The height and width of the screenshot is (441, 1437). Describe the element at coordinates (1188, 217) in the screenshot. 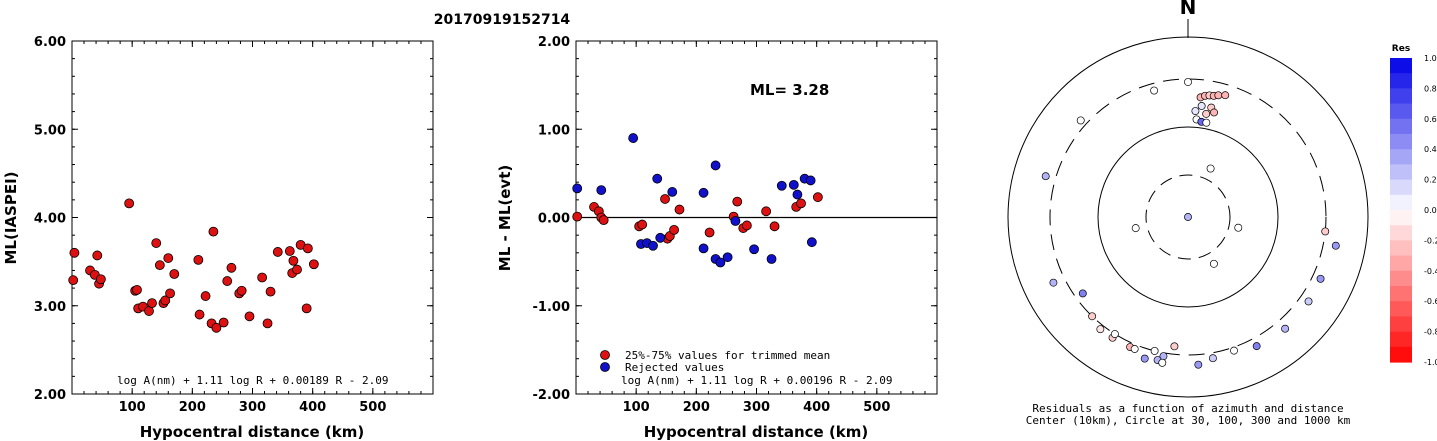

I see `ring-100km` at that location.